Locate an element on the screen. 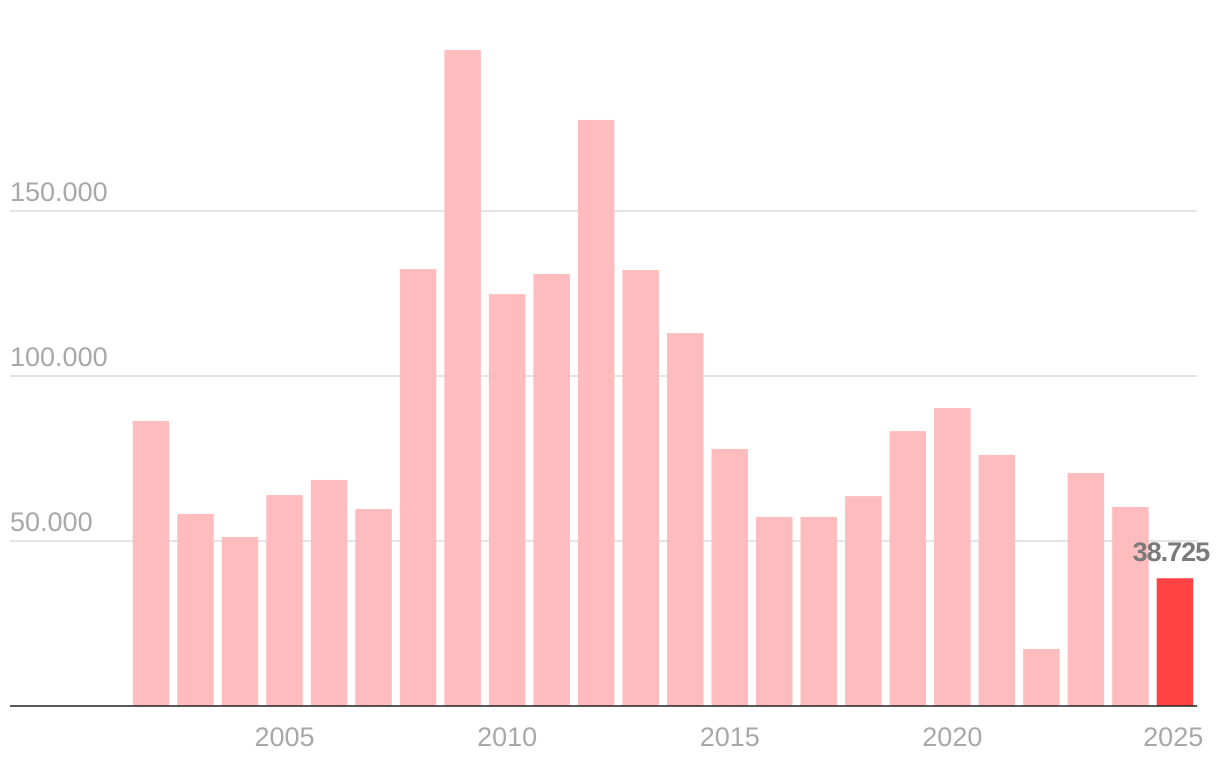  y-tick-label: 50.000 is located at coordinates (51, 522).